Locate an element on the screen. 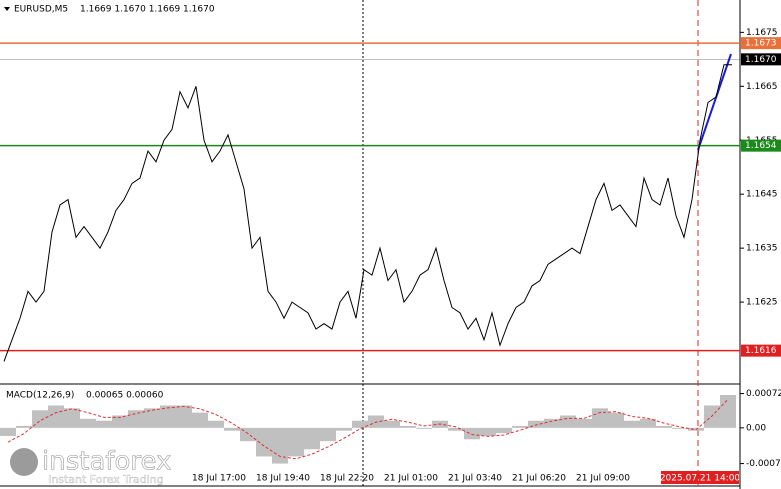  time-marker-label: 2025.07.21 14:00 is located at coordinates (700, 479).